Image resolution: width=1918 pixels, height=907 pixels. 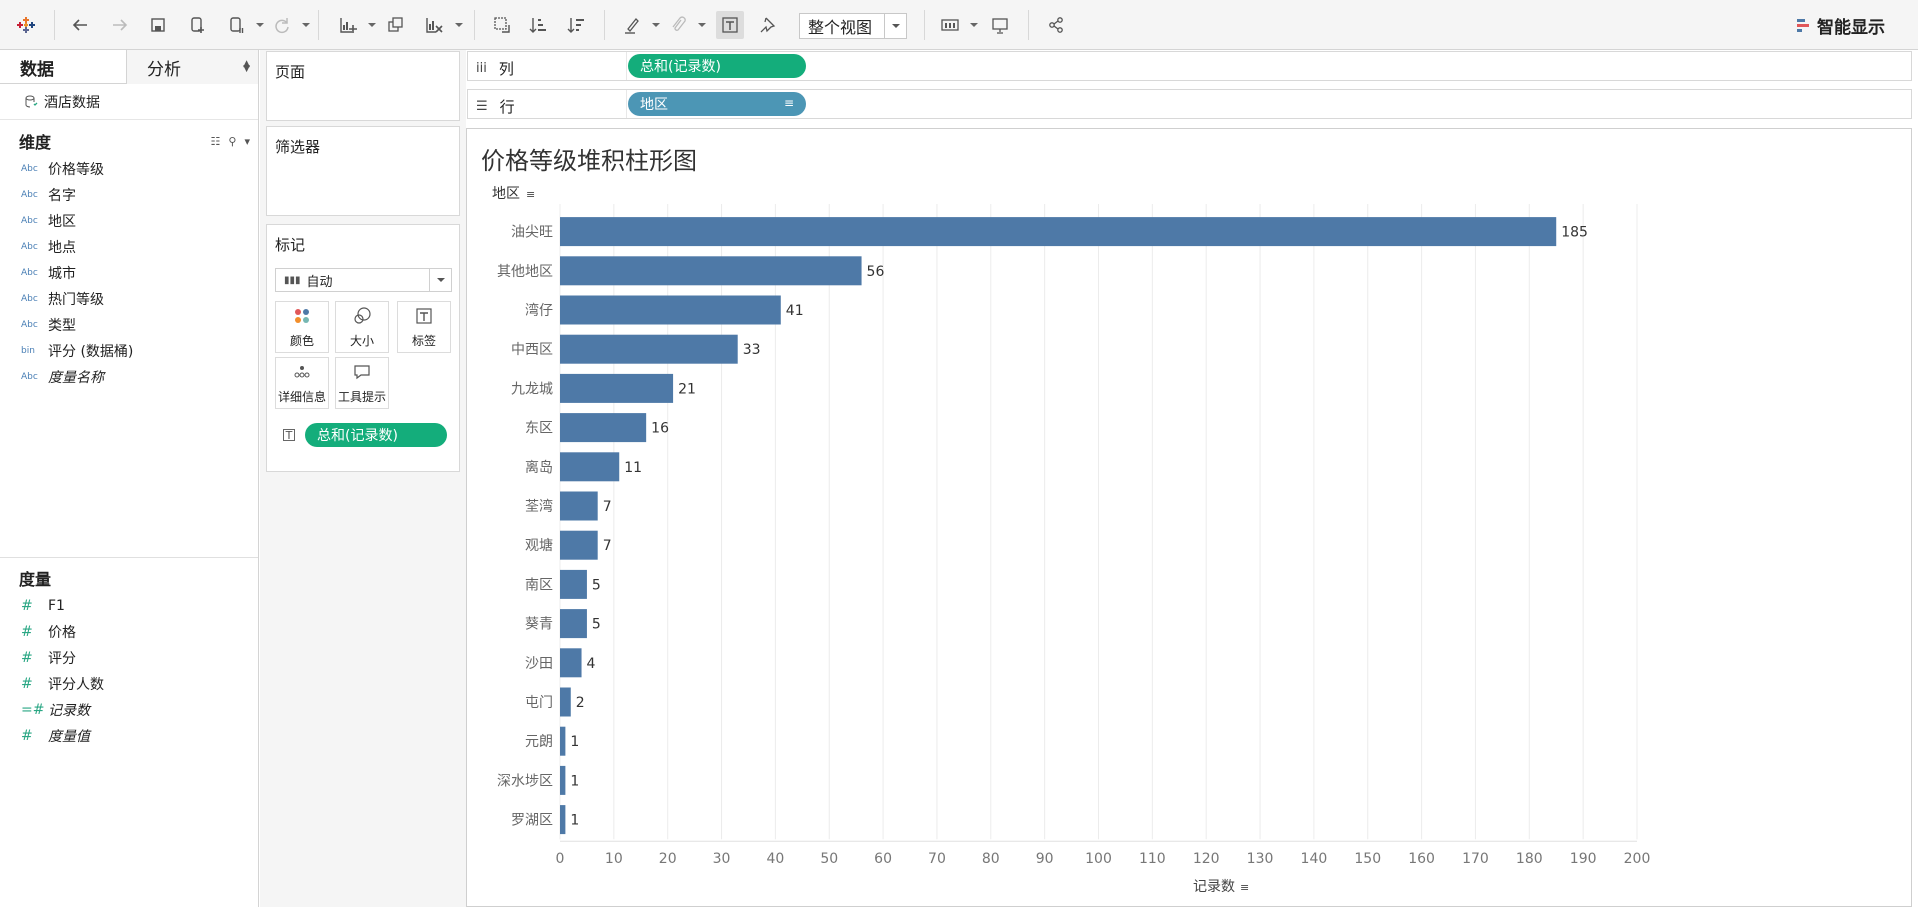 I want to click on new-worksheet-caret, so click(x=372, y=25).